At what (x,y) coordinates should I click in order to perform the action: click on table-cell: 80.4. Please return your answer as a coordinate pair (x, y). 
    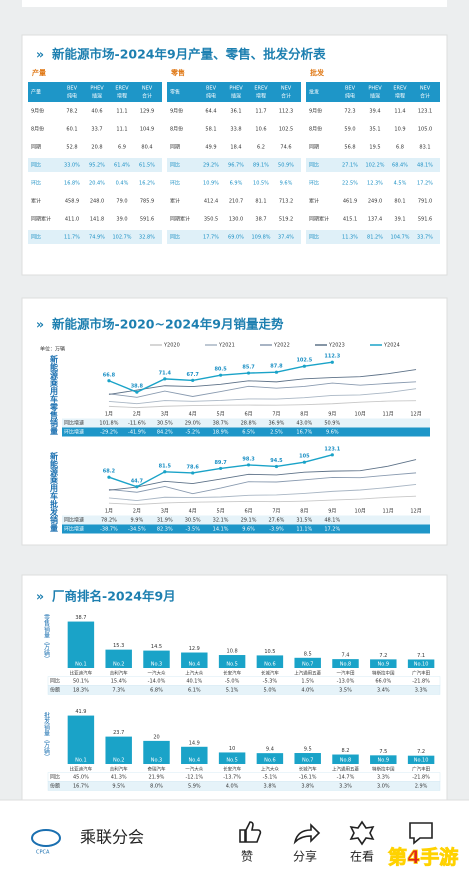
    Looking at the image, I should click on (146, 148).